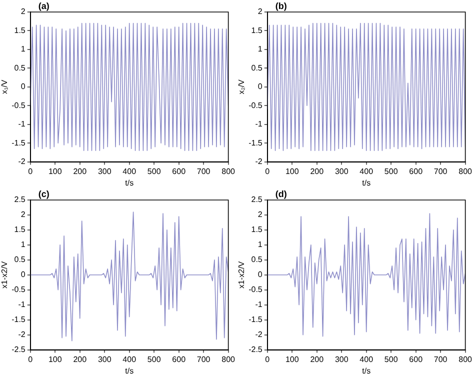  I want to click on text: (c), so click(44, 193).